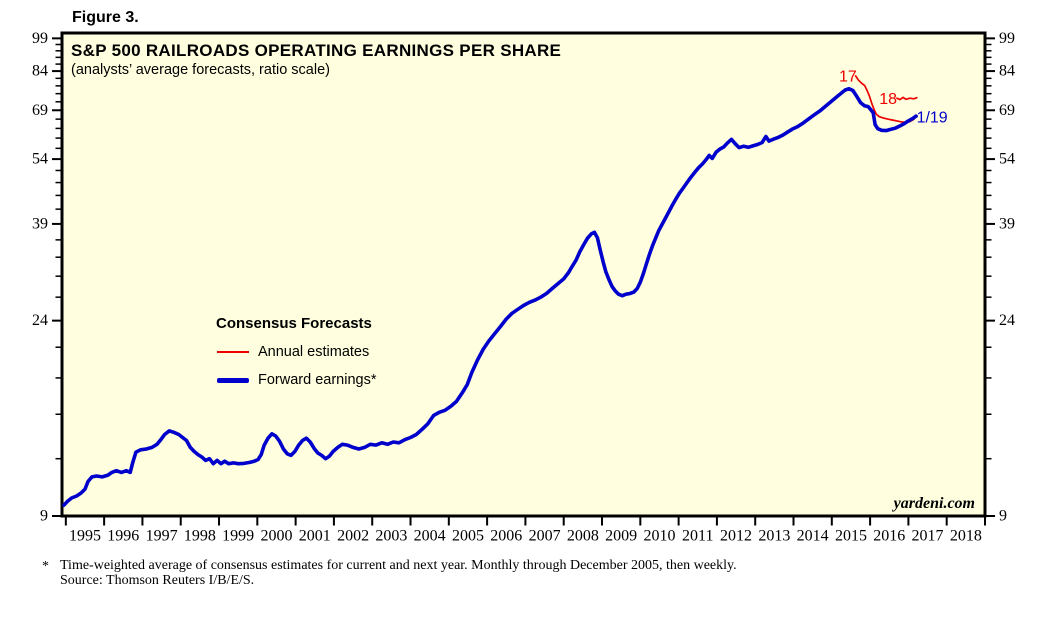 The image size is (1056, 642). What do you see at coordinates (545, 535) in the screenshot?
I see `x-axis-year-label: 2007` at bounding box center [545, 535].